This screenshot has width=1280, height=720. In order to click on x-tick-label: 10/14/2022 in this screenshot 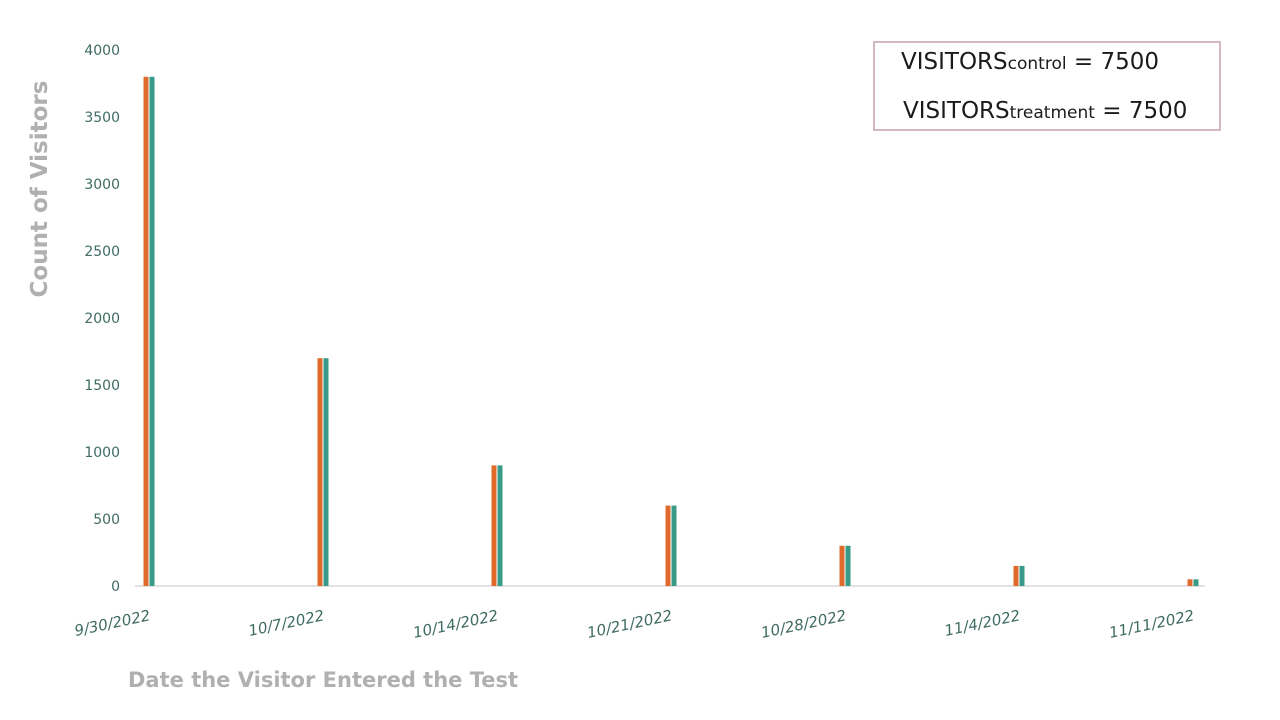, I will do `click(456, 624)`.